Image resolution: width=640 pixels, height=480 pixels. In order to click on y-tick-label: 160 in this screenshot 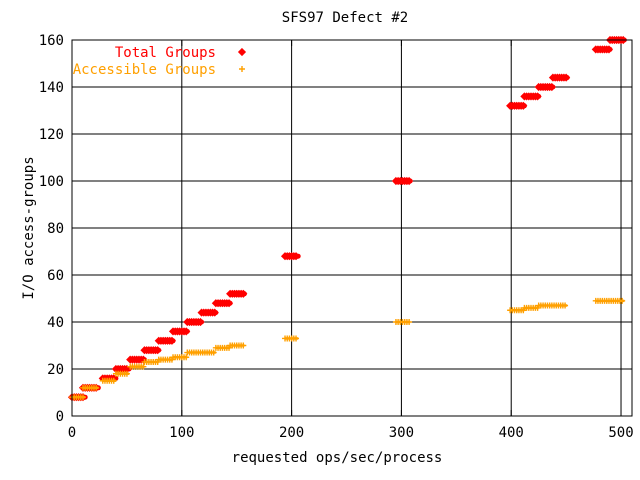, I will do `click(51, 41)`.